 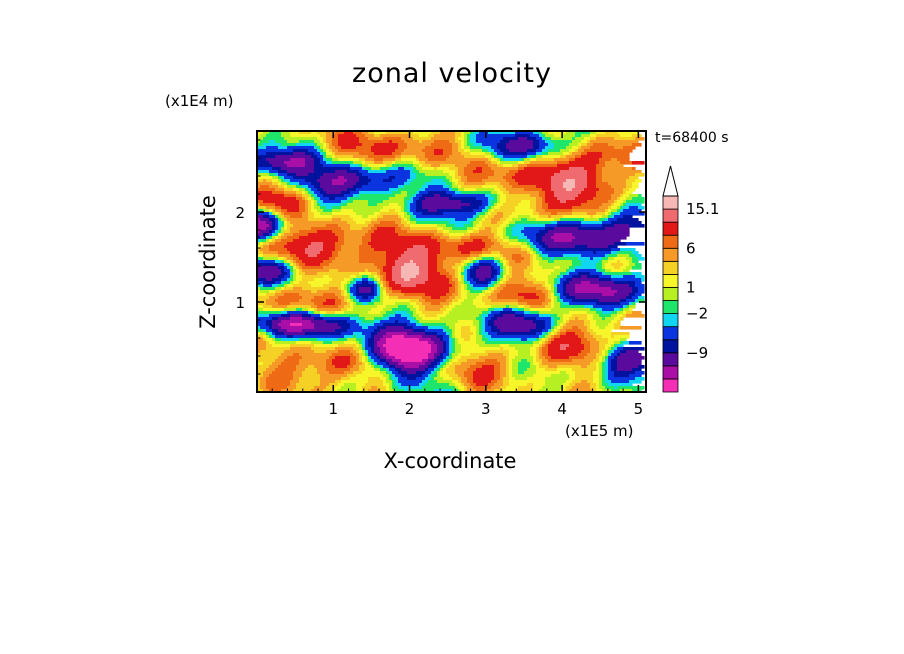 I want to click on colorbar-label: 6, so click(x=691, y=248).